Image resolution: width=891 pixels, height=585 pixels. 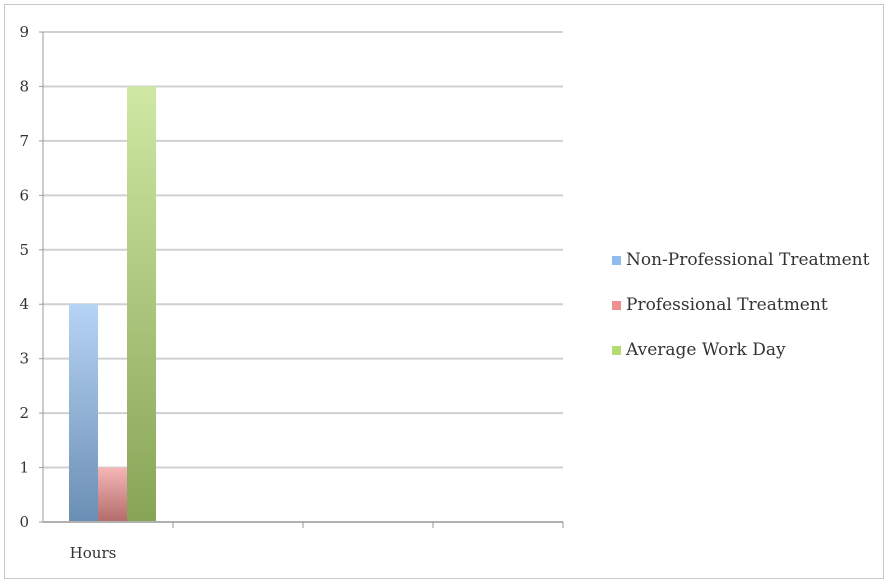 I want to click on legend-item-non-professional: Non-Professional Treatment, so click(x=740, y=260).